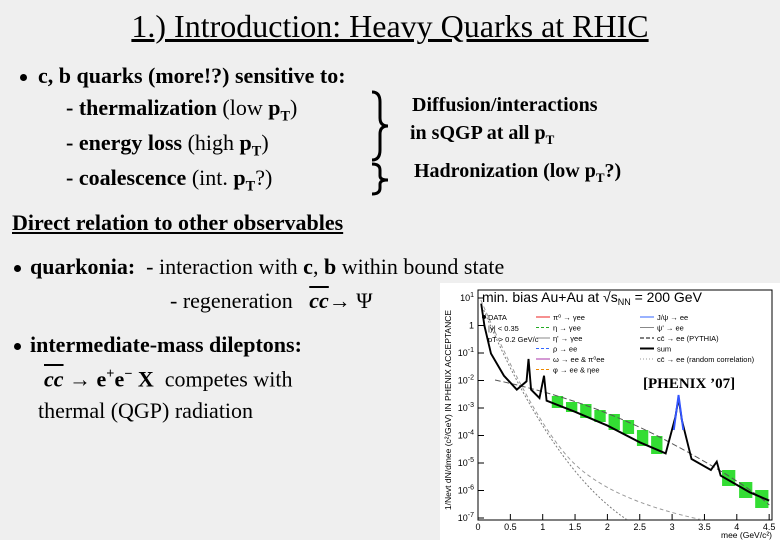 Image resolution: width=780 pixels, height=540 pixels. Describe the element at coordinates (613, 171) in the screenshot. I see `note-text: ?)` at that location.